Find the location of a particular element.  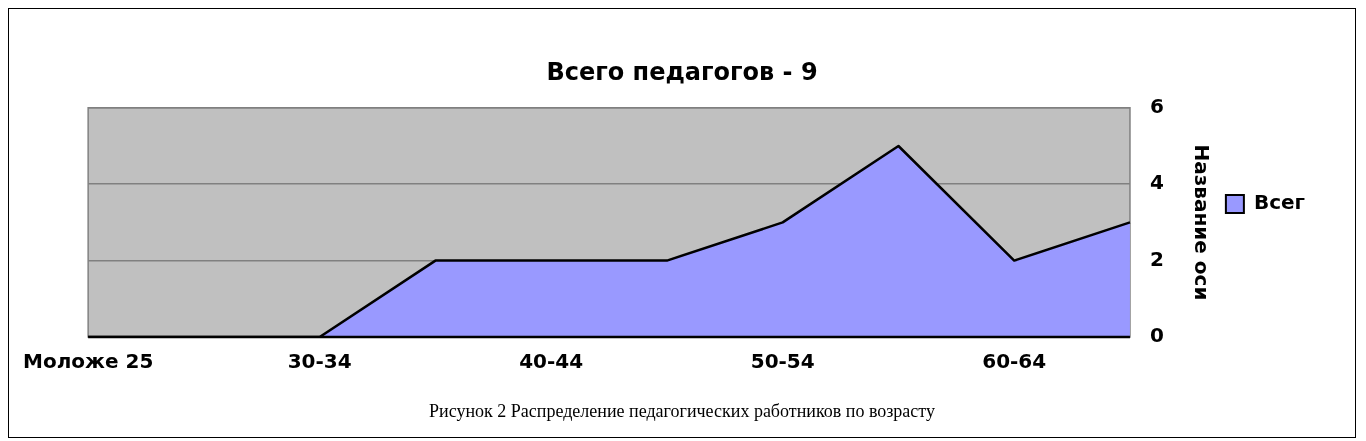

y-tick-label: 2 is located at coordinates (1156, 258).